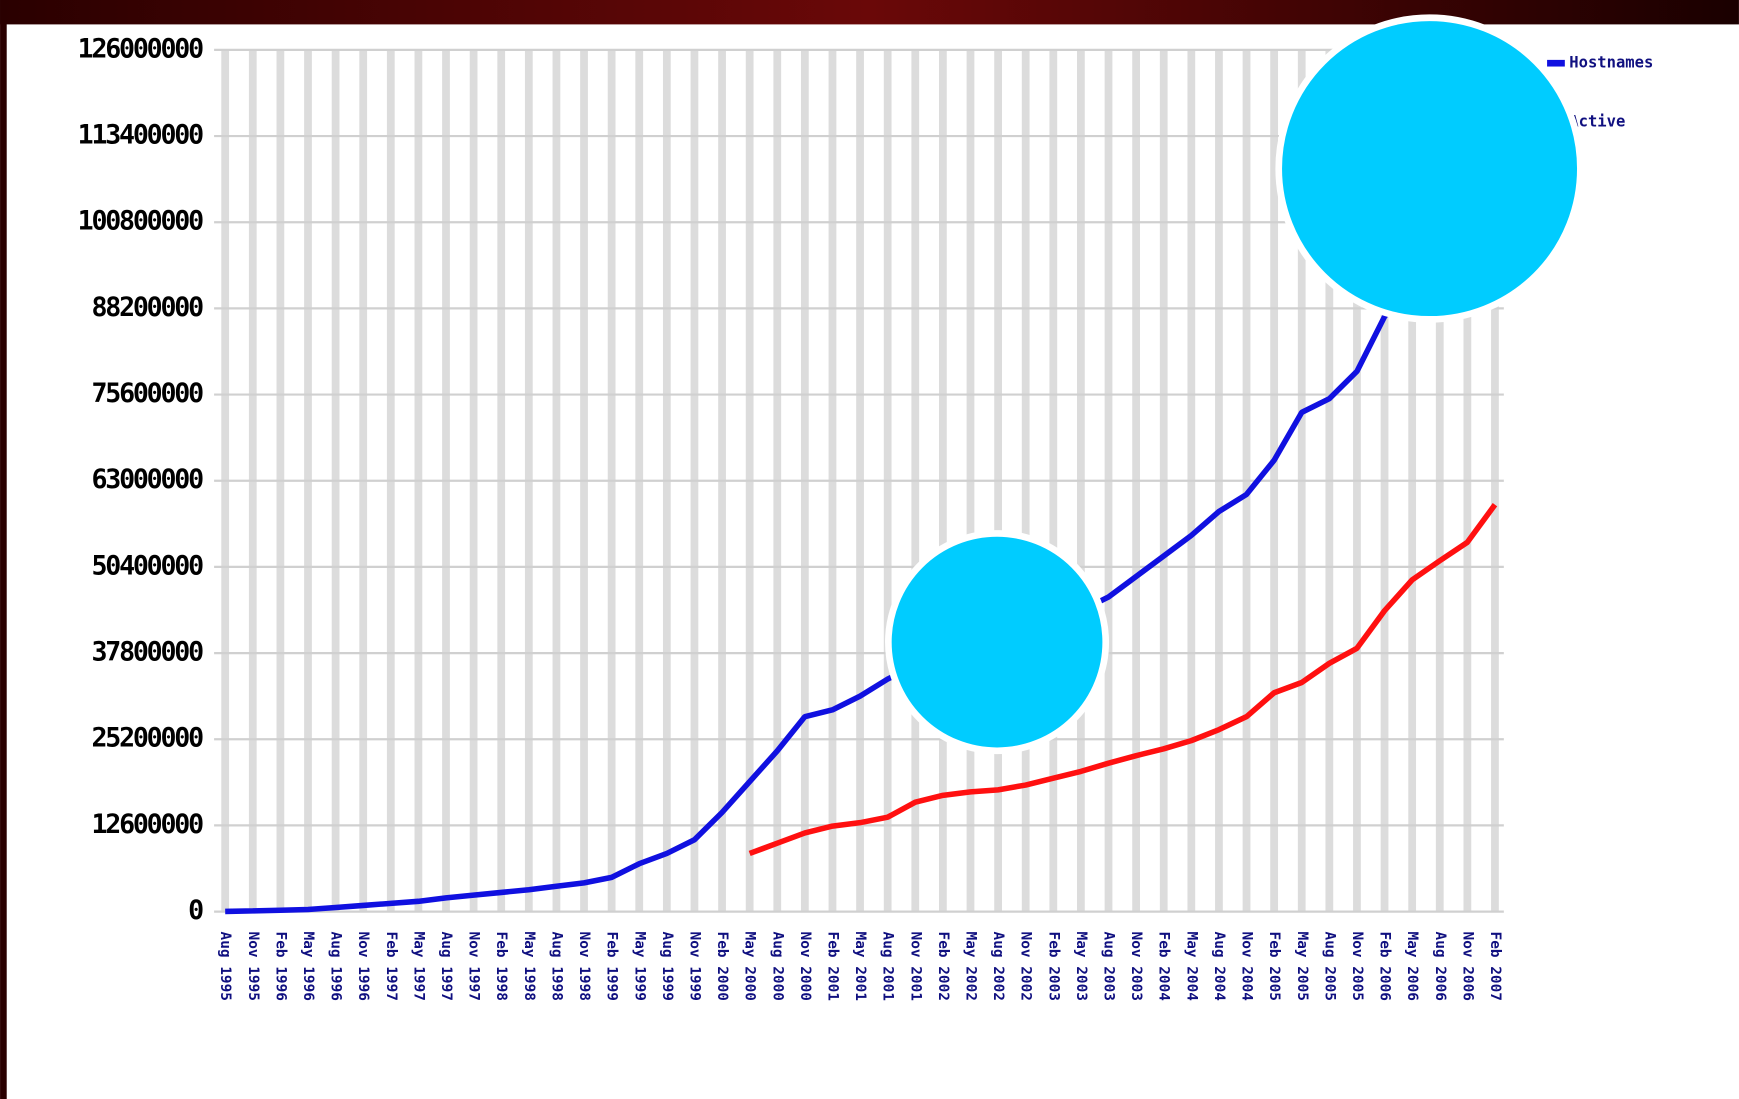  What do you see at coordinates (1329, 966) in the screenshot?
I see `x-tick-label: Aug 2005` at bounding box center [1329, 966].